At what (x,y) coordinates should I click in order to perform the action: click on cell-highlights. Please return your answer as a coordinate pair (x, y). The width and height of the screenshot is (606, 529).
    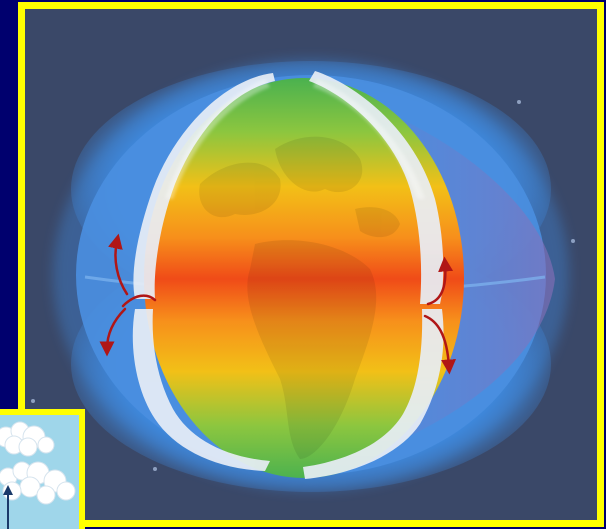
    Looking at the image, I should click on (295, 139).